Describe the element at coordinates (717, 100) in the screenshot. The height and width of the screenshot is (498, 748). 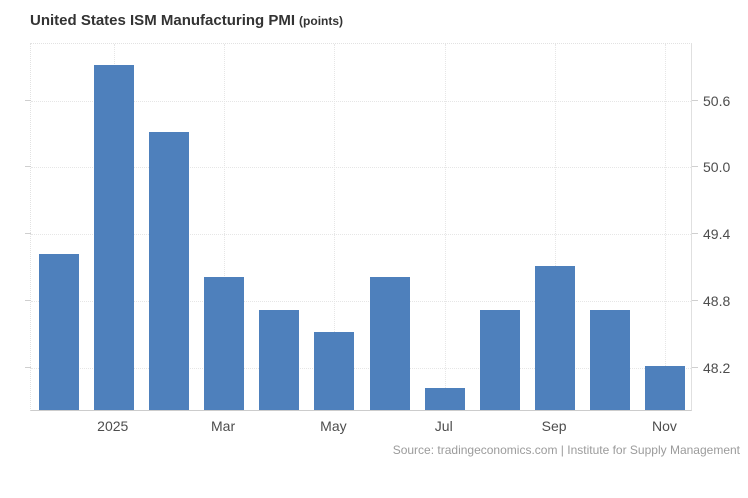
I see `y-tick-label: 50.6` at that location.